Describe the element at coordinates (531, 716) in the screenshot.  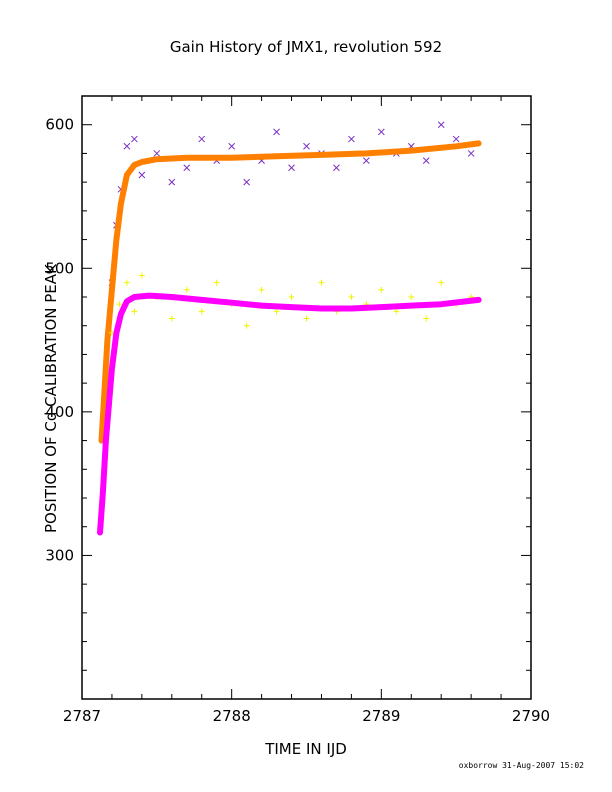
I see `x-tick-label: 2790` at that location.